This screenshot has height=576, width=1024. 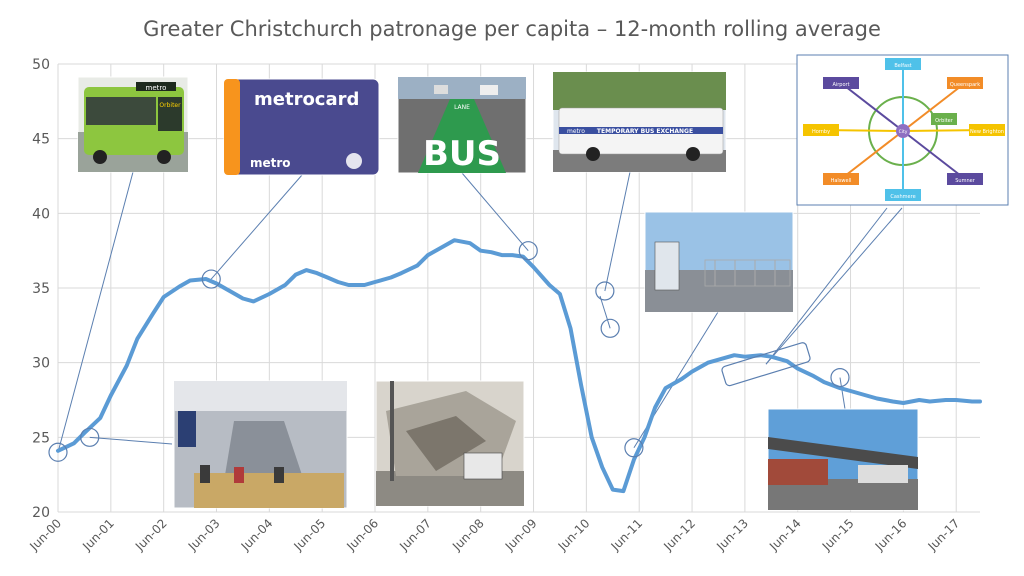 I want to click on x-tick-label: Jun-02, so click(x=151, y=535).